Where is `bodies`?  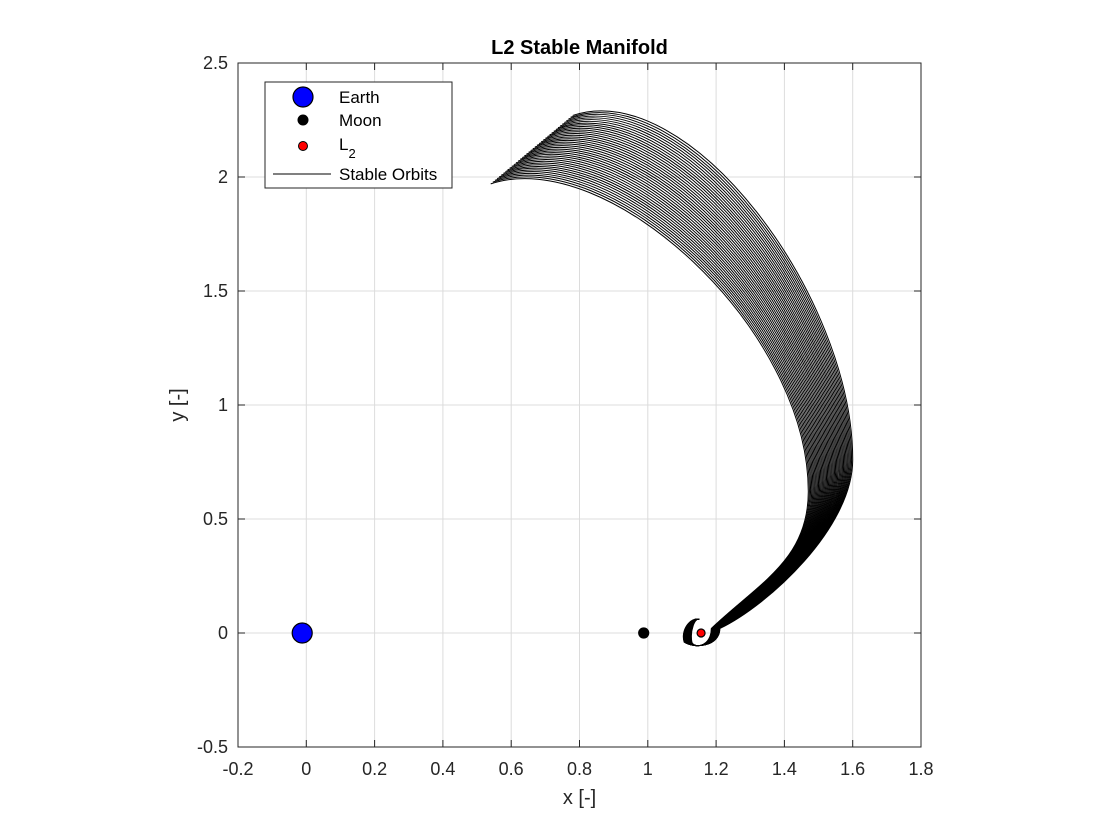 bodies is located at coordinates (498, 633).